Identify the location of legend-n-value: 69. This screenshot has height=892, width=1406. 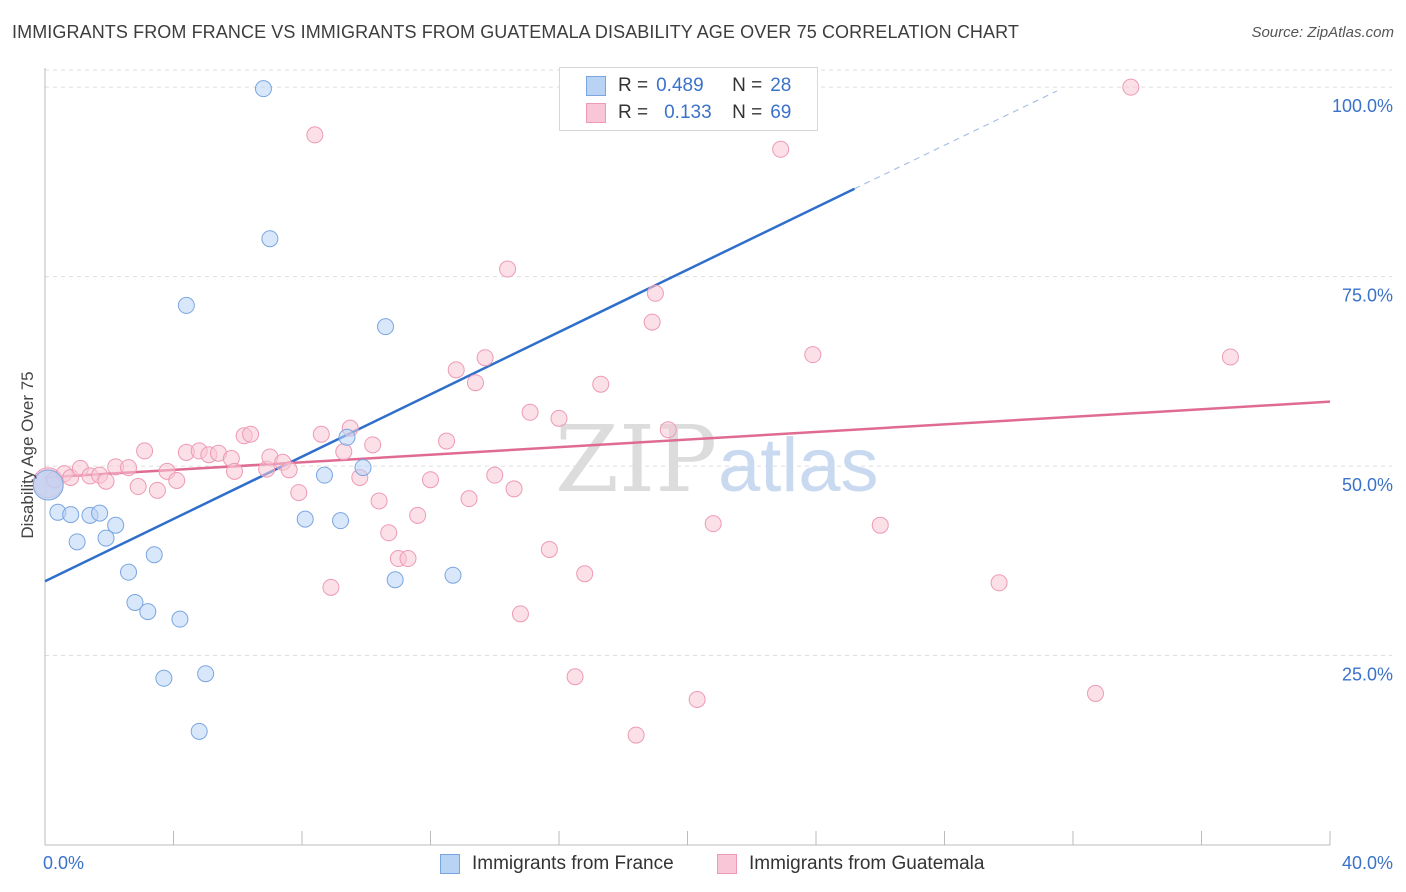
(781, 112).